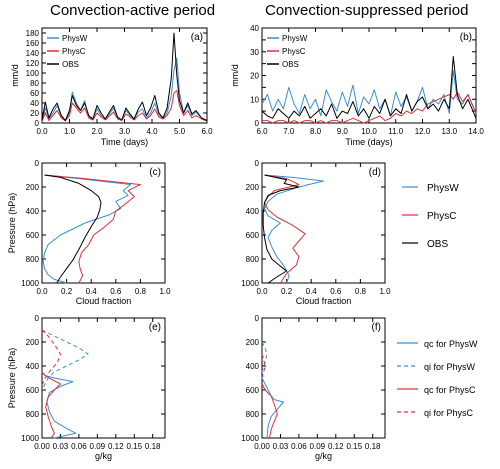 Image resolution: width=500 pixels, height=469 pixels. Describe the element at coordinates (155, 327) in the screenshot. I see `panel-label: (e)` at that location.